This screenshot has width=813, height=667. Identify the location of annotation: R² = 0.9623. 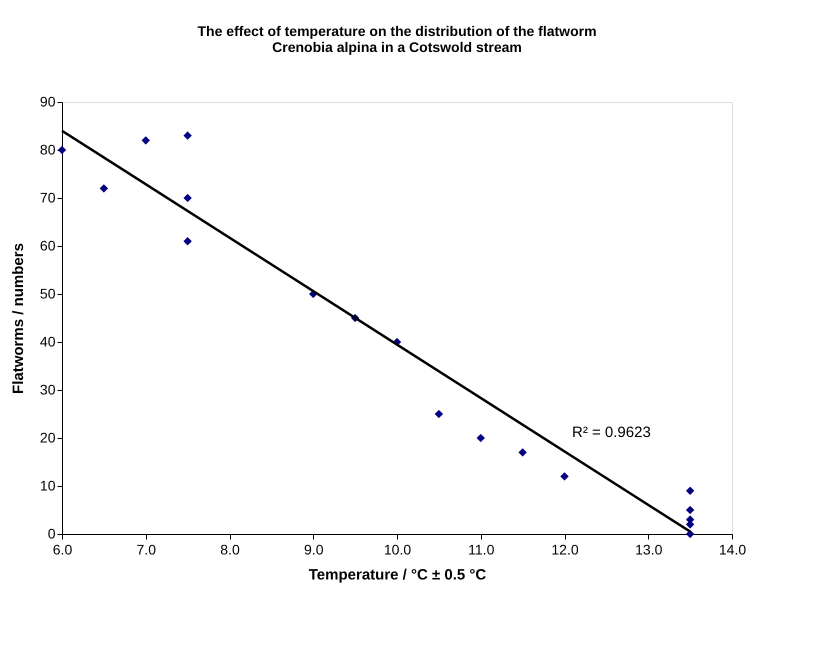
(611, 432).